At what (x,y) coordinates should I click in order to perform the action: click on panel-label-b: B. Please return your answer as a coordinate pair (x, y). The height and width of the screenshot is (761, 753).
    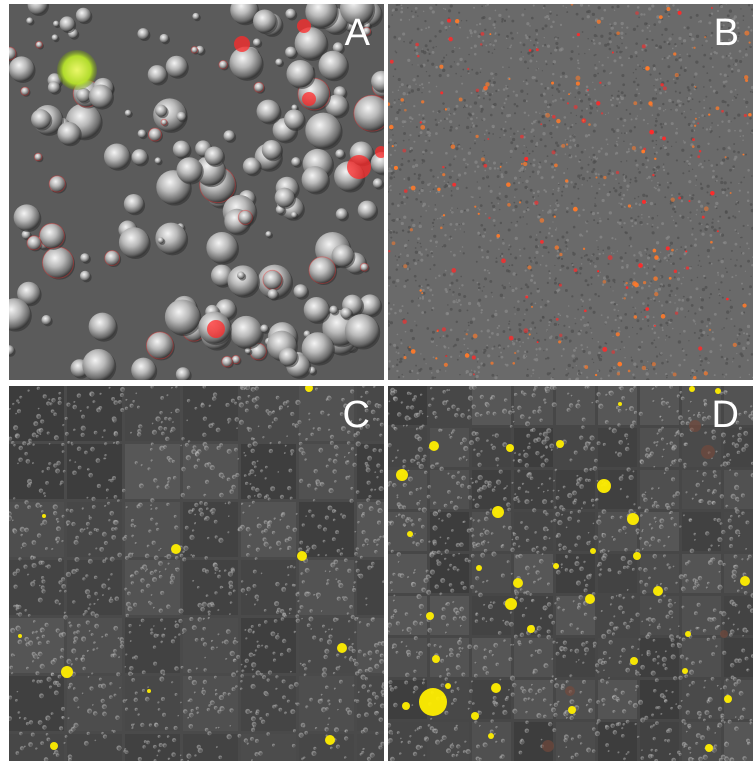
    Looking at the image, I should click on (726, 33).